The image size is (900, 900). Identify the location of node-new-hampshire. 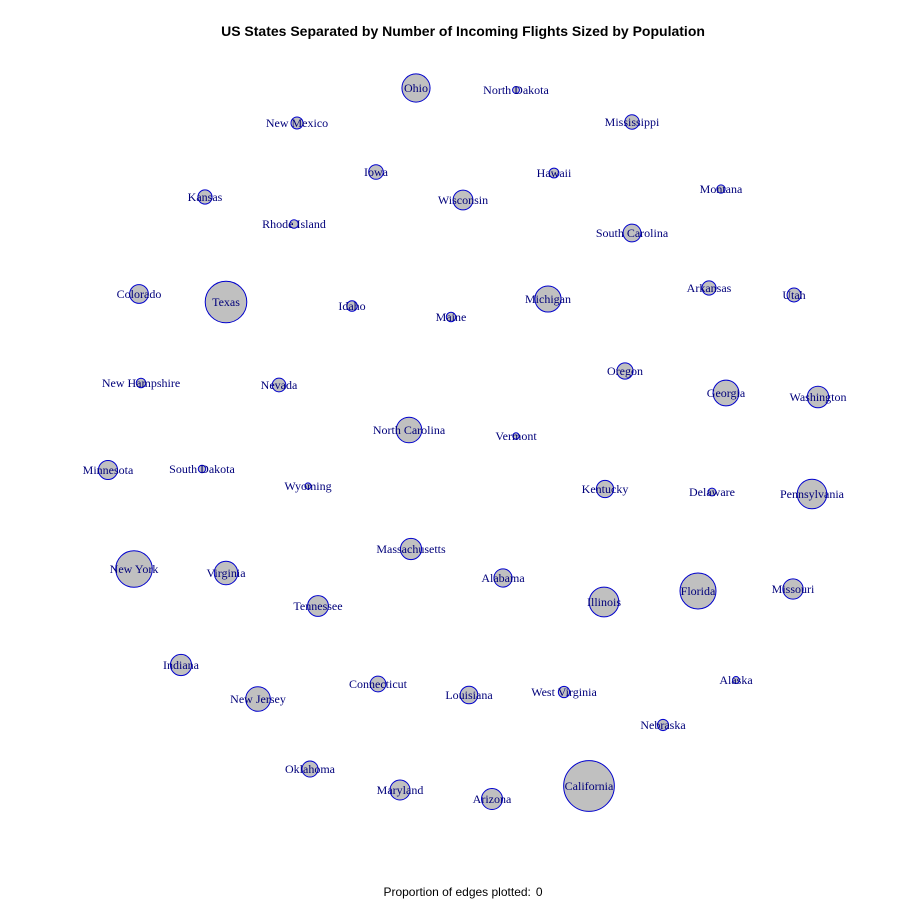
(141, 383).